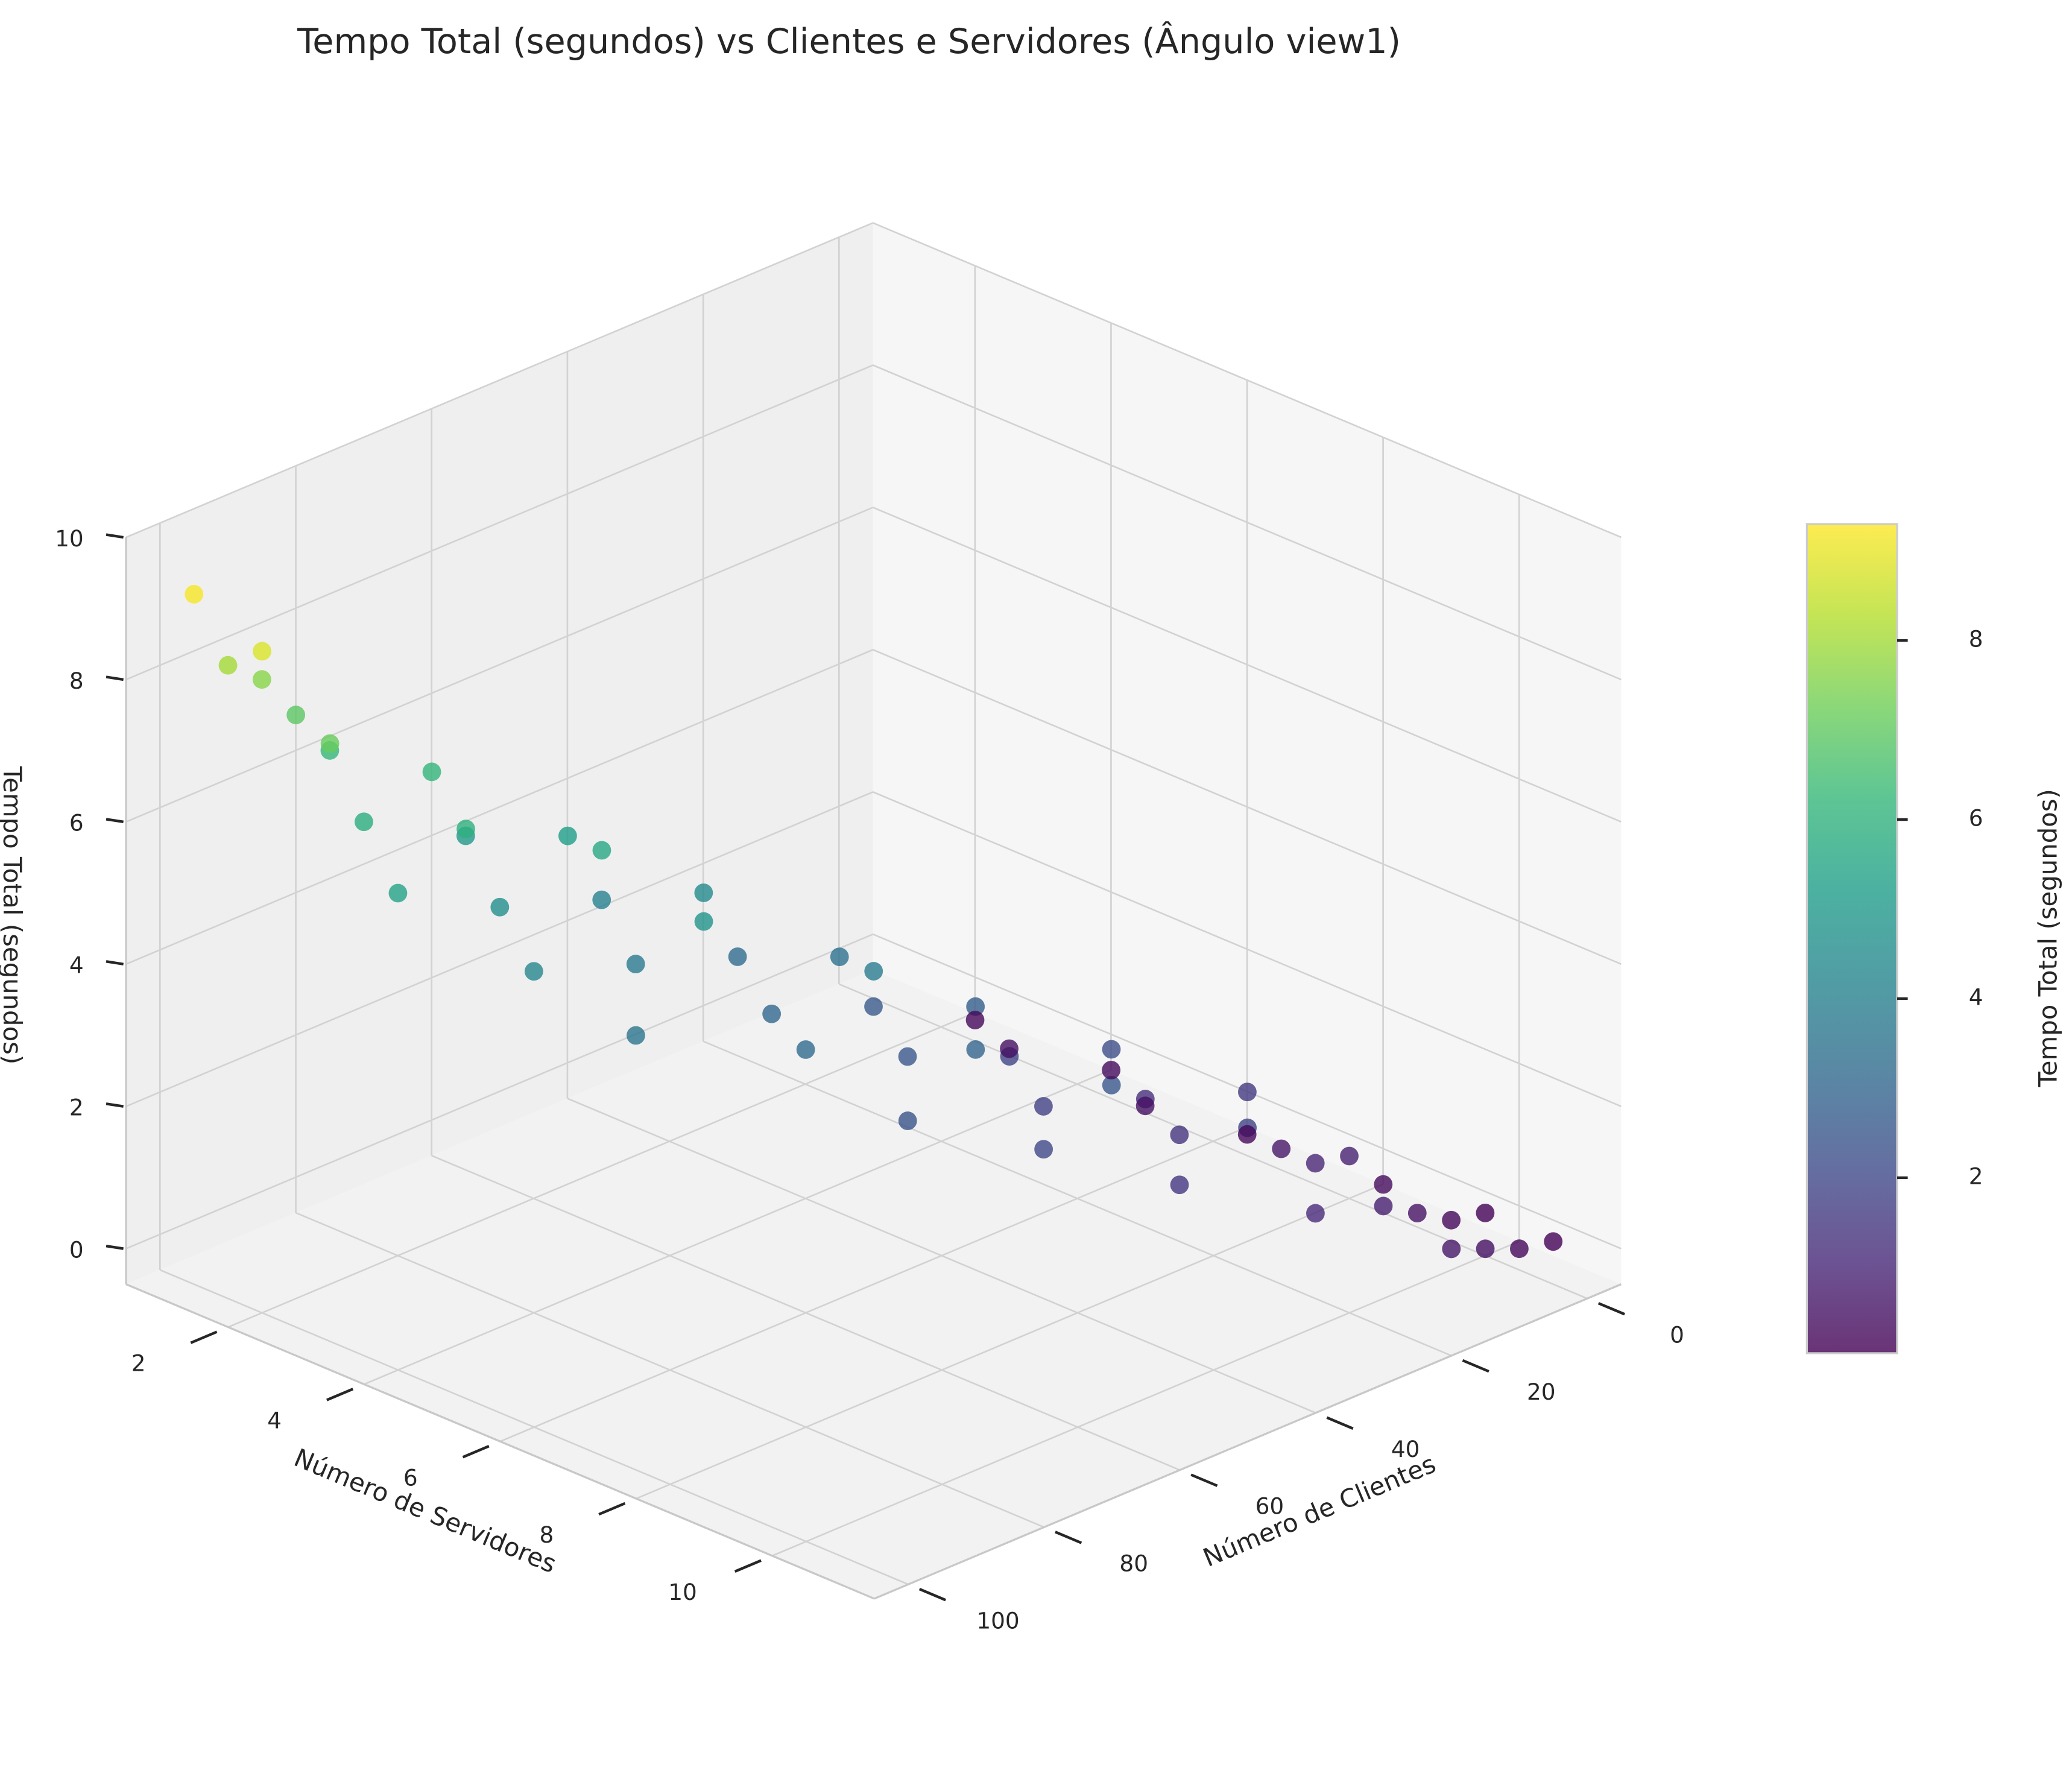 The width and height of the screenshot is (2072, 1782). I want to click on x-tick-label: 60, so click(1270, 1506).